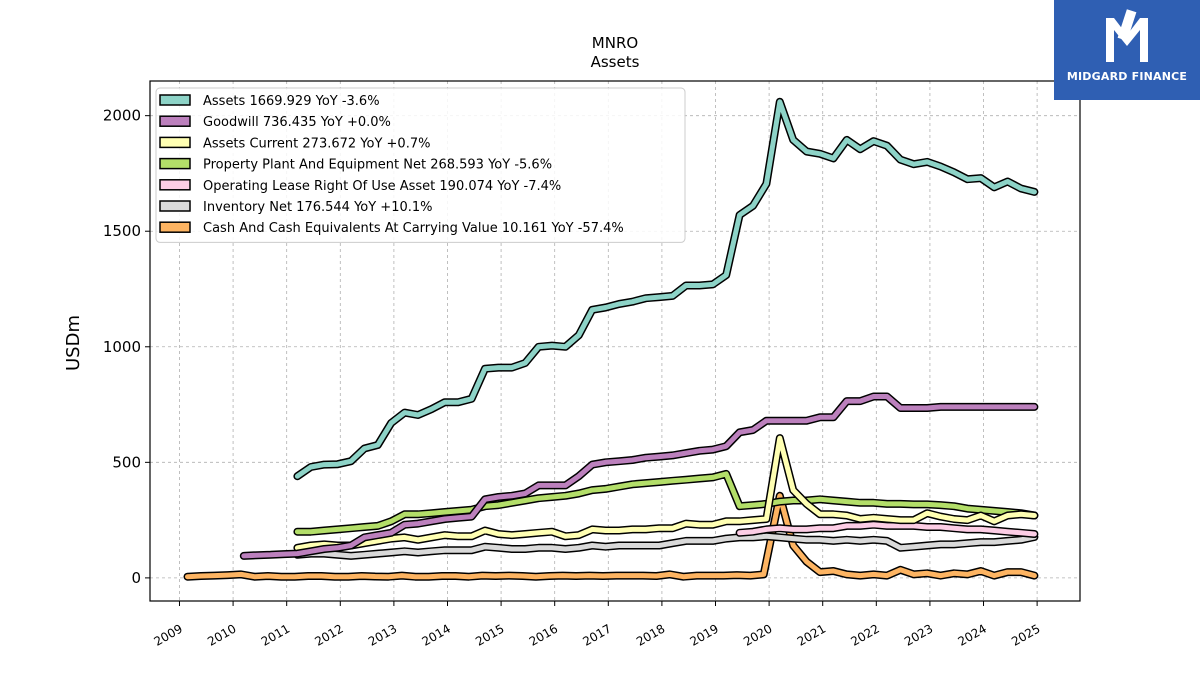  What do you see at coordinates (122, 347) in the screenshot?
I see `y-tick-label: 1000` at bounding box center [122, 347].